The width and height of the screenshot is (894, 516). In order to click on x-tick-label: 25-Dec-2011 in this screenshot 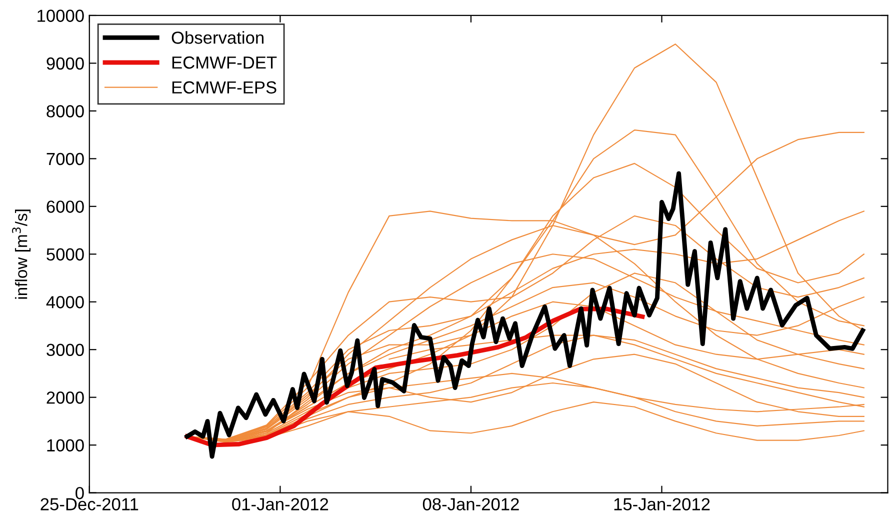, I will do `click(89, 504)`.